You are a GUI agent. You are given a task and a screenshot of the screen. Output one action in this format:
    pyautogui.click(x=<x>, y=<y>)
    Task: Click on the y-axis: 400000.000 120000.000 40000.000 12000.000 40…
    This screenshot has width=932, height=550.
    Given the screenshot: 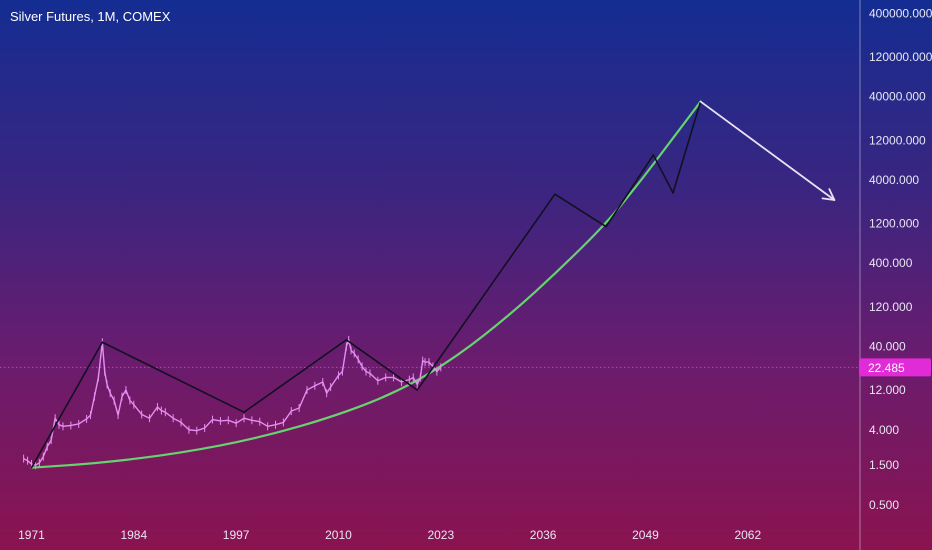 What is the action you would take?
    pyautogui.click(x=900, y=258)
    